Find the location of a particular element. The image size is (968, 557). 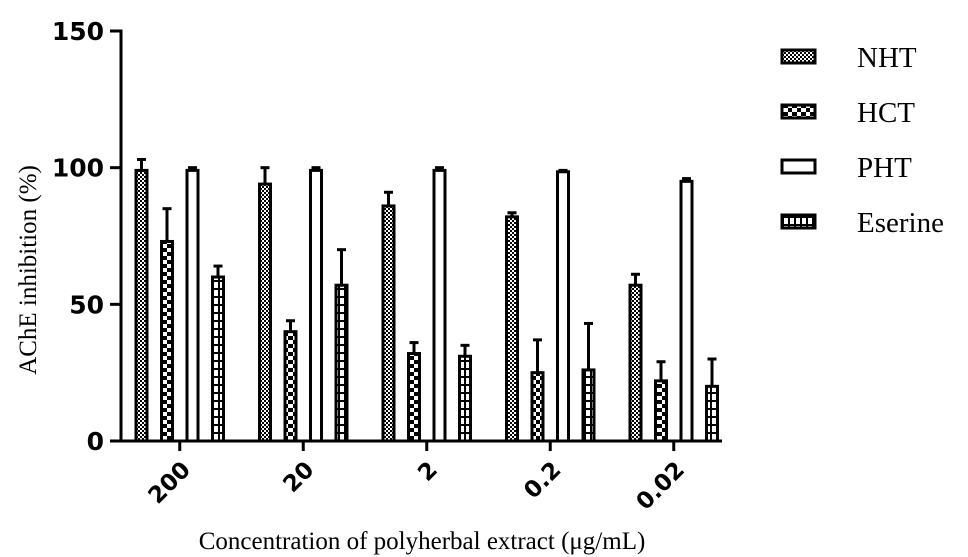

bar-eserine-0.02 is located at coordinates (712, 413).